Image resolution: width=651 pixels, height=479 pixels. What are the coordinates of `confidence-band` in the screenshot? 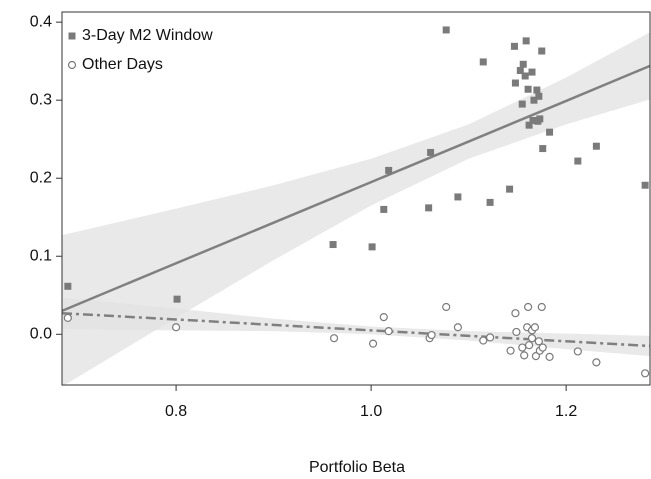 It's located at (356, 327).